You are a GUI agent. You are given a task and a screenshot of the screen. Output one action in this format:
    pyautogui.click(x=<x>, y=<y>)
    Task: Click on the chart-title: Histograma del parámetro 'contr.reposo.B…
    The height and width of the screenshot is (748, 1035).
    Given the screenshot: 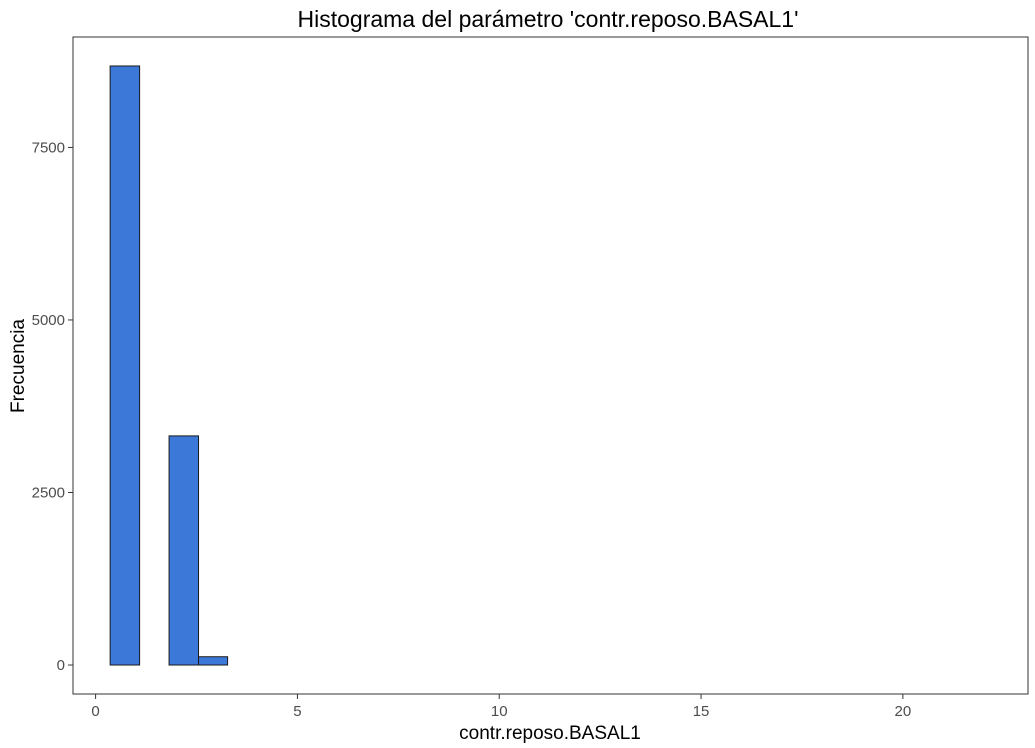 What is the action you would take?
    pyautogui.click(x=548, y=19)
    